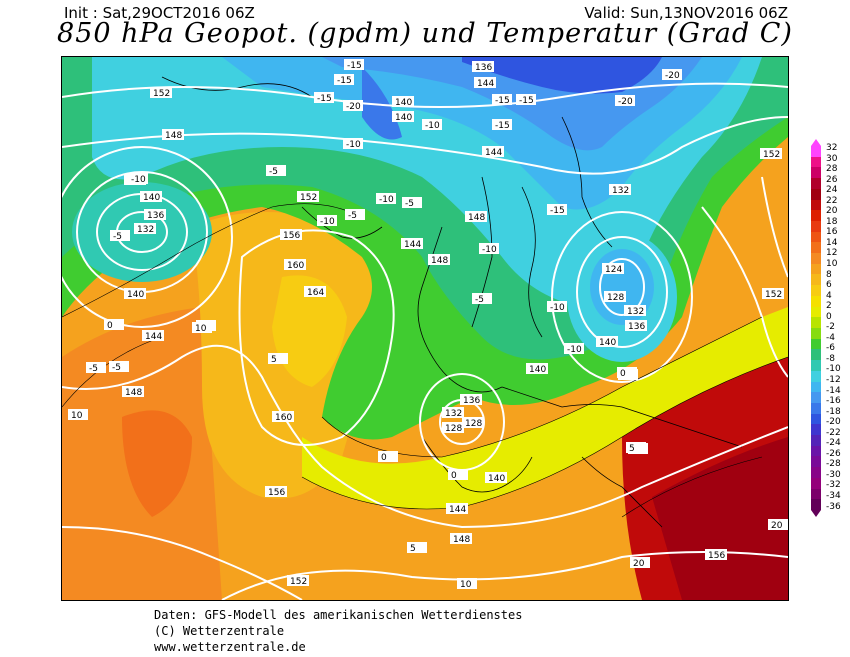 The height and width of the screenshot is (657, 850). I want to click on geopot-label: 128, so click(453, 428).